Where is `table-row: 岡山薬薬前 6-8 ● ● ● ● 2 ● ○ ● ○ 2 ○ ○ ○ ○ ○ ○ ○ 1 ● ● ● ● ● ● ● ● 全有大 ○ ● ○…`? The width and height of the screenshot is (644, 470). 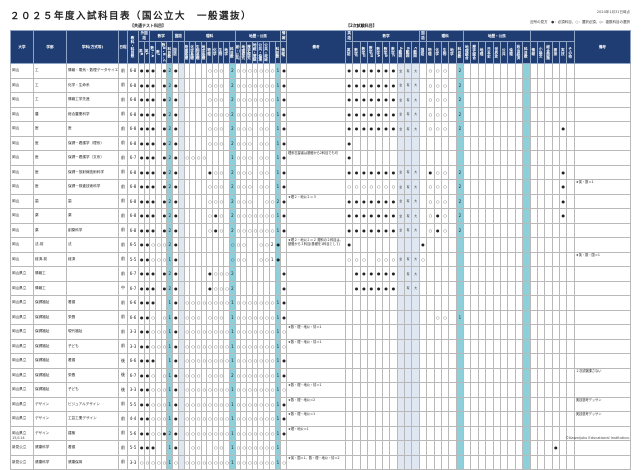
table-row: 岡山薬薬前 6-8 ● ● ● ● 2 ● ○ ● ○ 2 ○ ○ ○ ○ ○ ○ ○ 1 ● ● ● ● ● ● ● ● 全有大 ○ ● ○… is located at coordinates (320, 216).